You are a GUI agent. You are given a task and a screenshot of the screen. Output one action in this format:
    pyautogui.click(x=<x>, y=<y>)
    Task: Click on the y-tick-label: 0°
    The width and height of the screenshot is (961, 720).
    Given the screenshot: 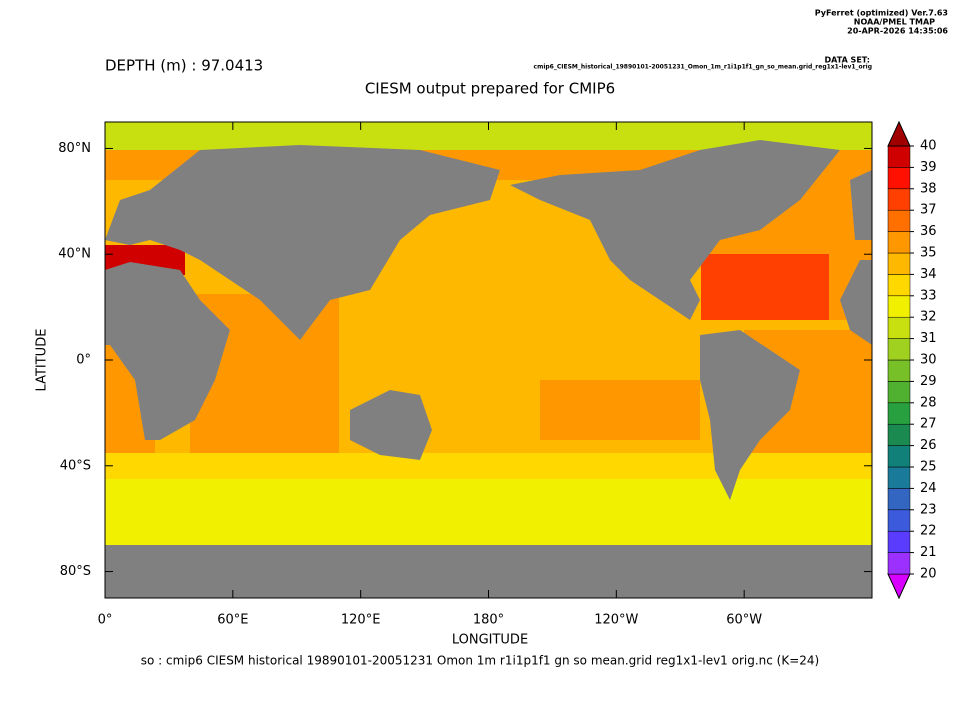 What is the action you would take?
    pyautogui.click(x=83, y=360)
    